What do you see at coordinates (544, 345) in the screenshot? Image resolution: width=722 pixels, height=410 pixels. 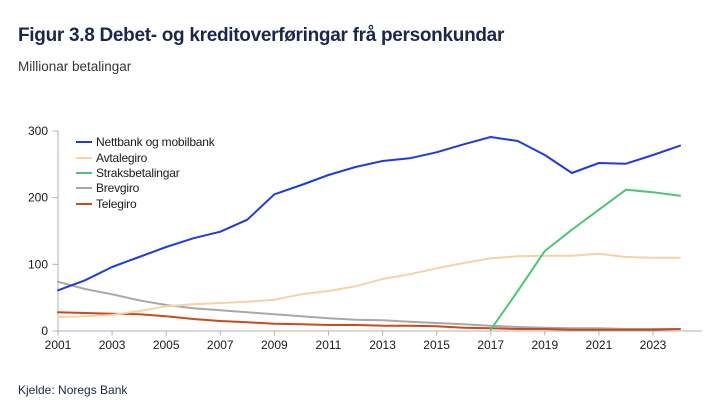 I see `x-tick-label: 2019` at bounding box center [544, 345].